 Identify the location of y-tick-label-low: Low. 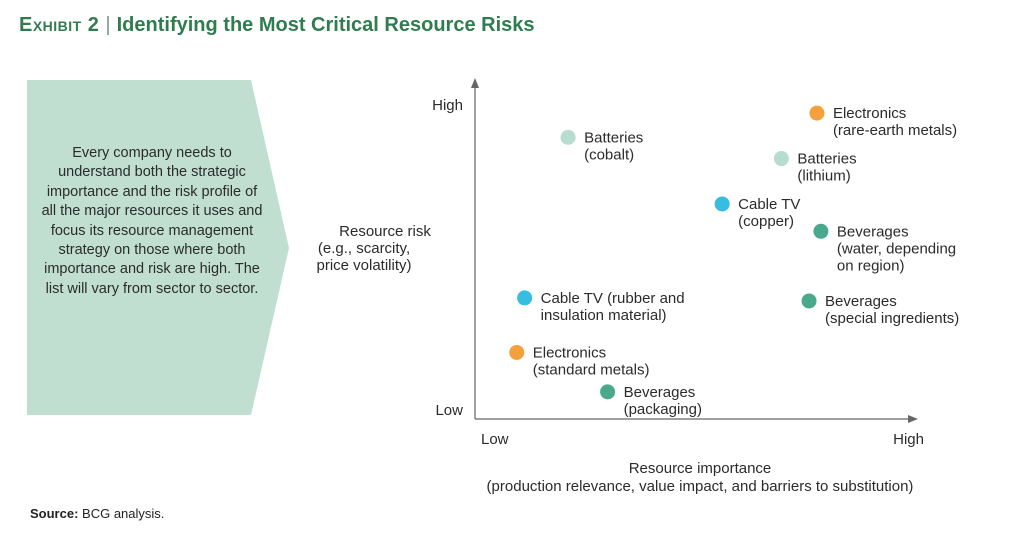
(449, 410).